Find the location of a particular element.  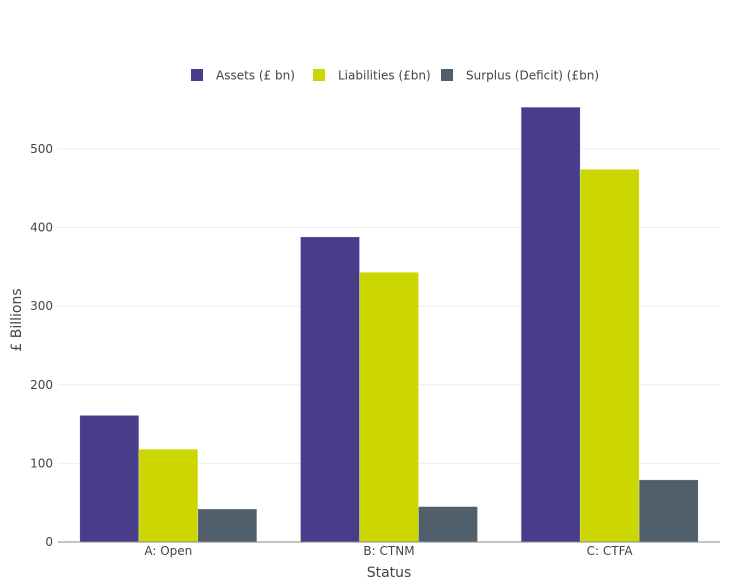

x-tick-label: A: Open is located at coordinates (168, 551).